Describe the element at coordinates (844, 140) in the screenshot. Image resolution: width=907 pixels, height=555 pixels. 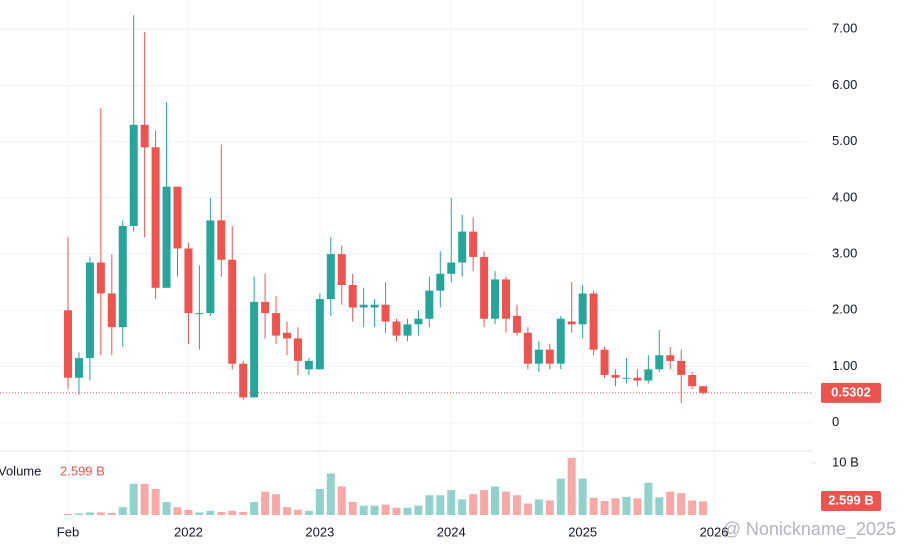
I see `y-tick-label: 5.00` at that location.